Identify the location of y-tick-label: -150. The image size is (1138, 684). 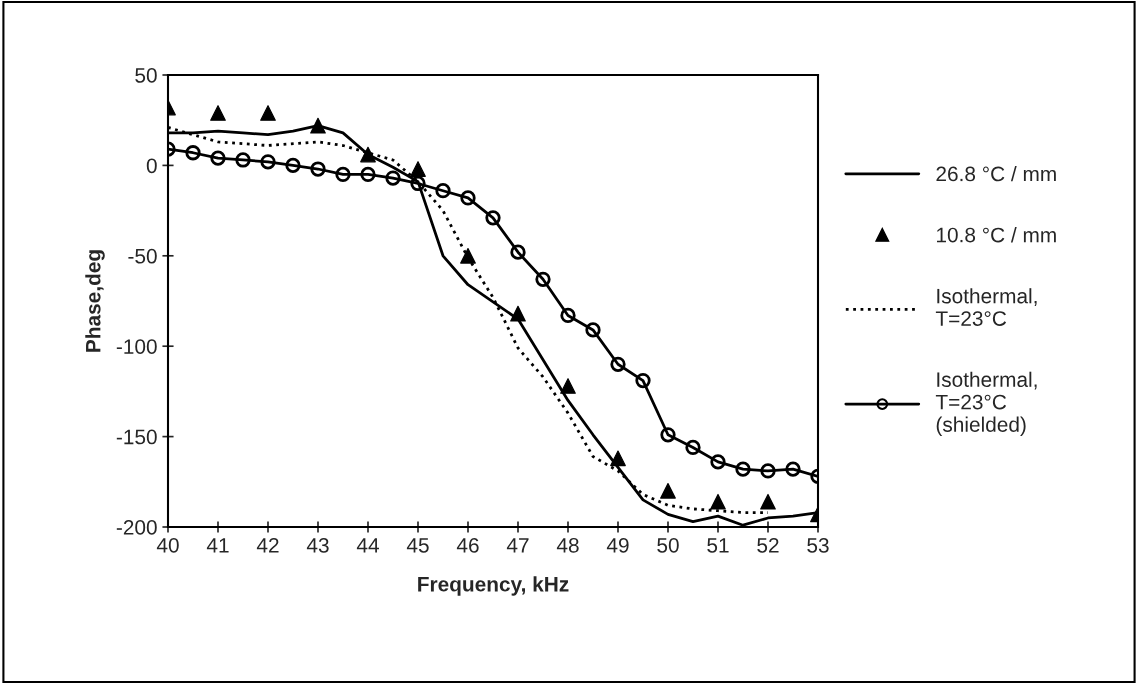
(136, 437).